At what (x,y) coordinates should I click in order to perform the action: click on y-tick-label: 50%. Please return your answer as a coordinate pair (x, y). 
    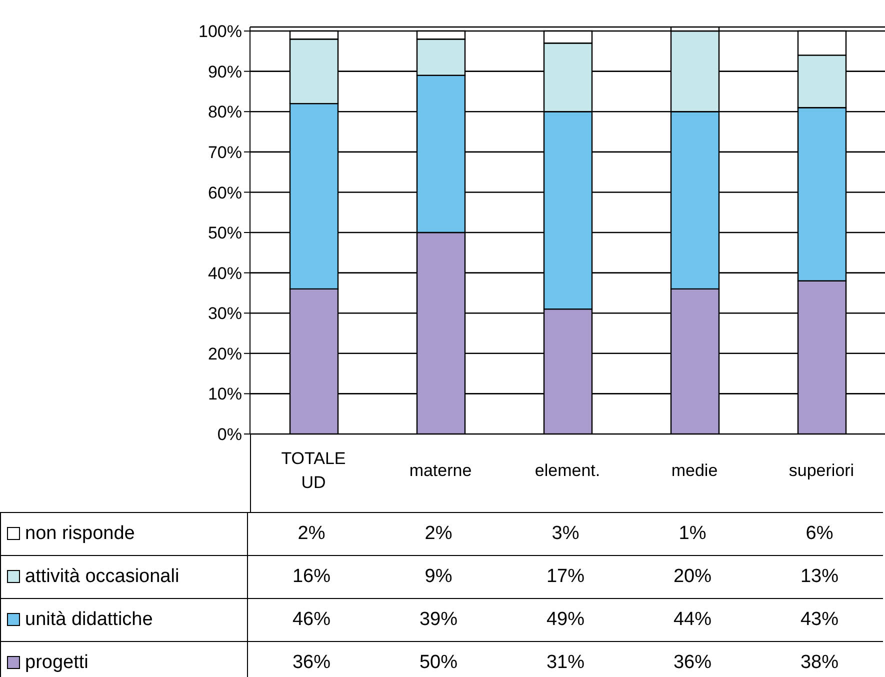
    Looking at the image, I should click on (225, 233).